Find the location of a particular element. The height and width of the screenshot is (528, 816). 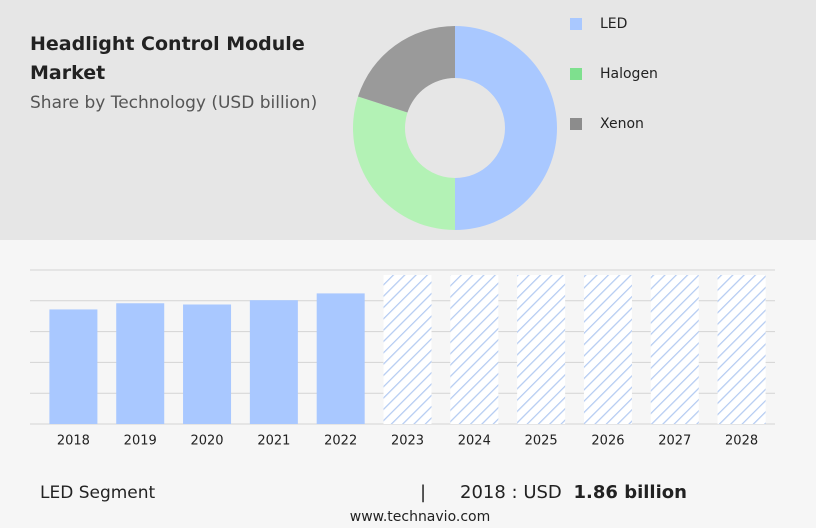

footer-year-label: 2018 : USD is located at coordinates (511, 492).